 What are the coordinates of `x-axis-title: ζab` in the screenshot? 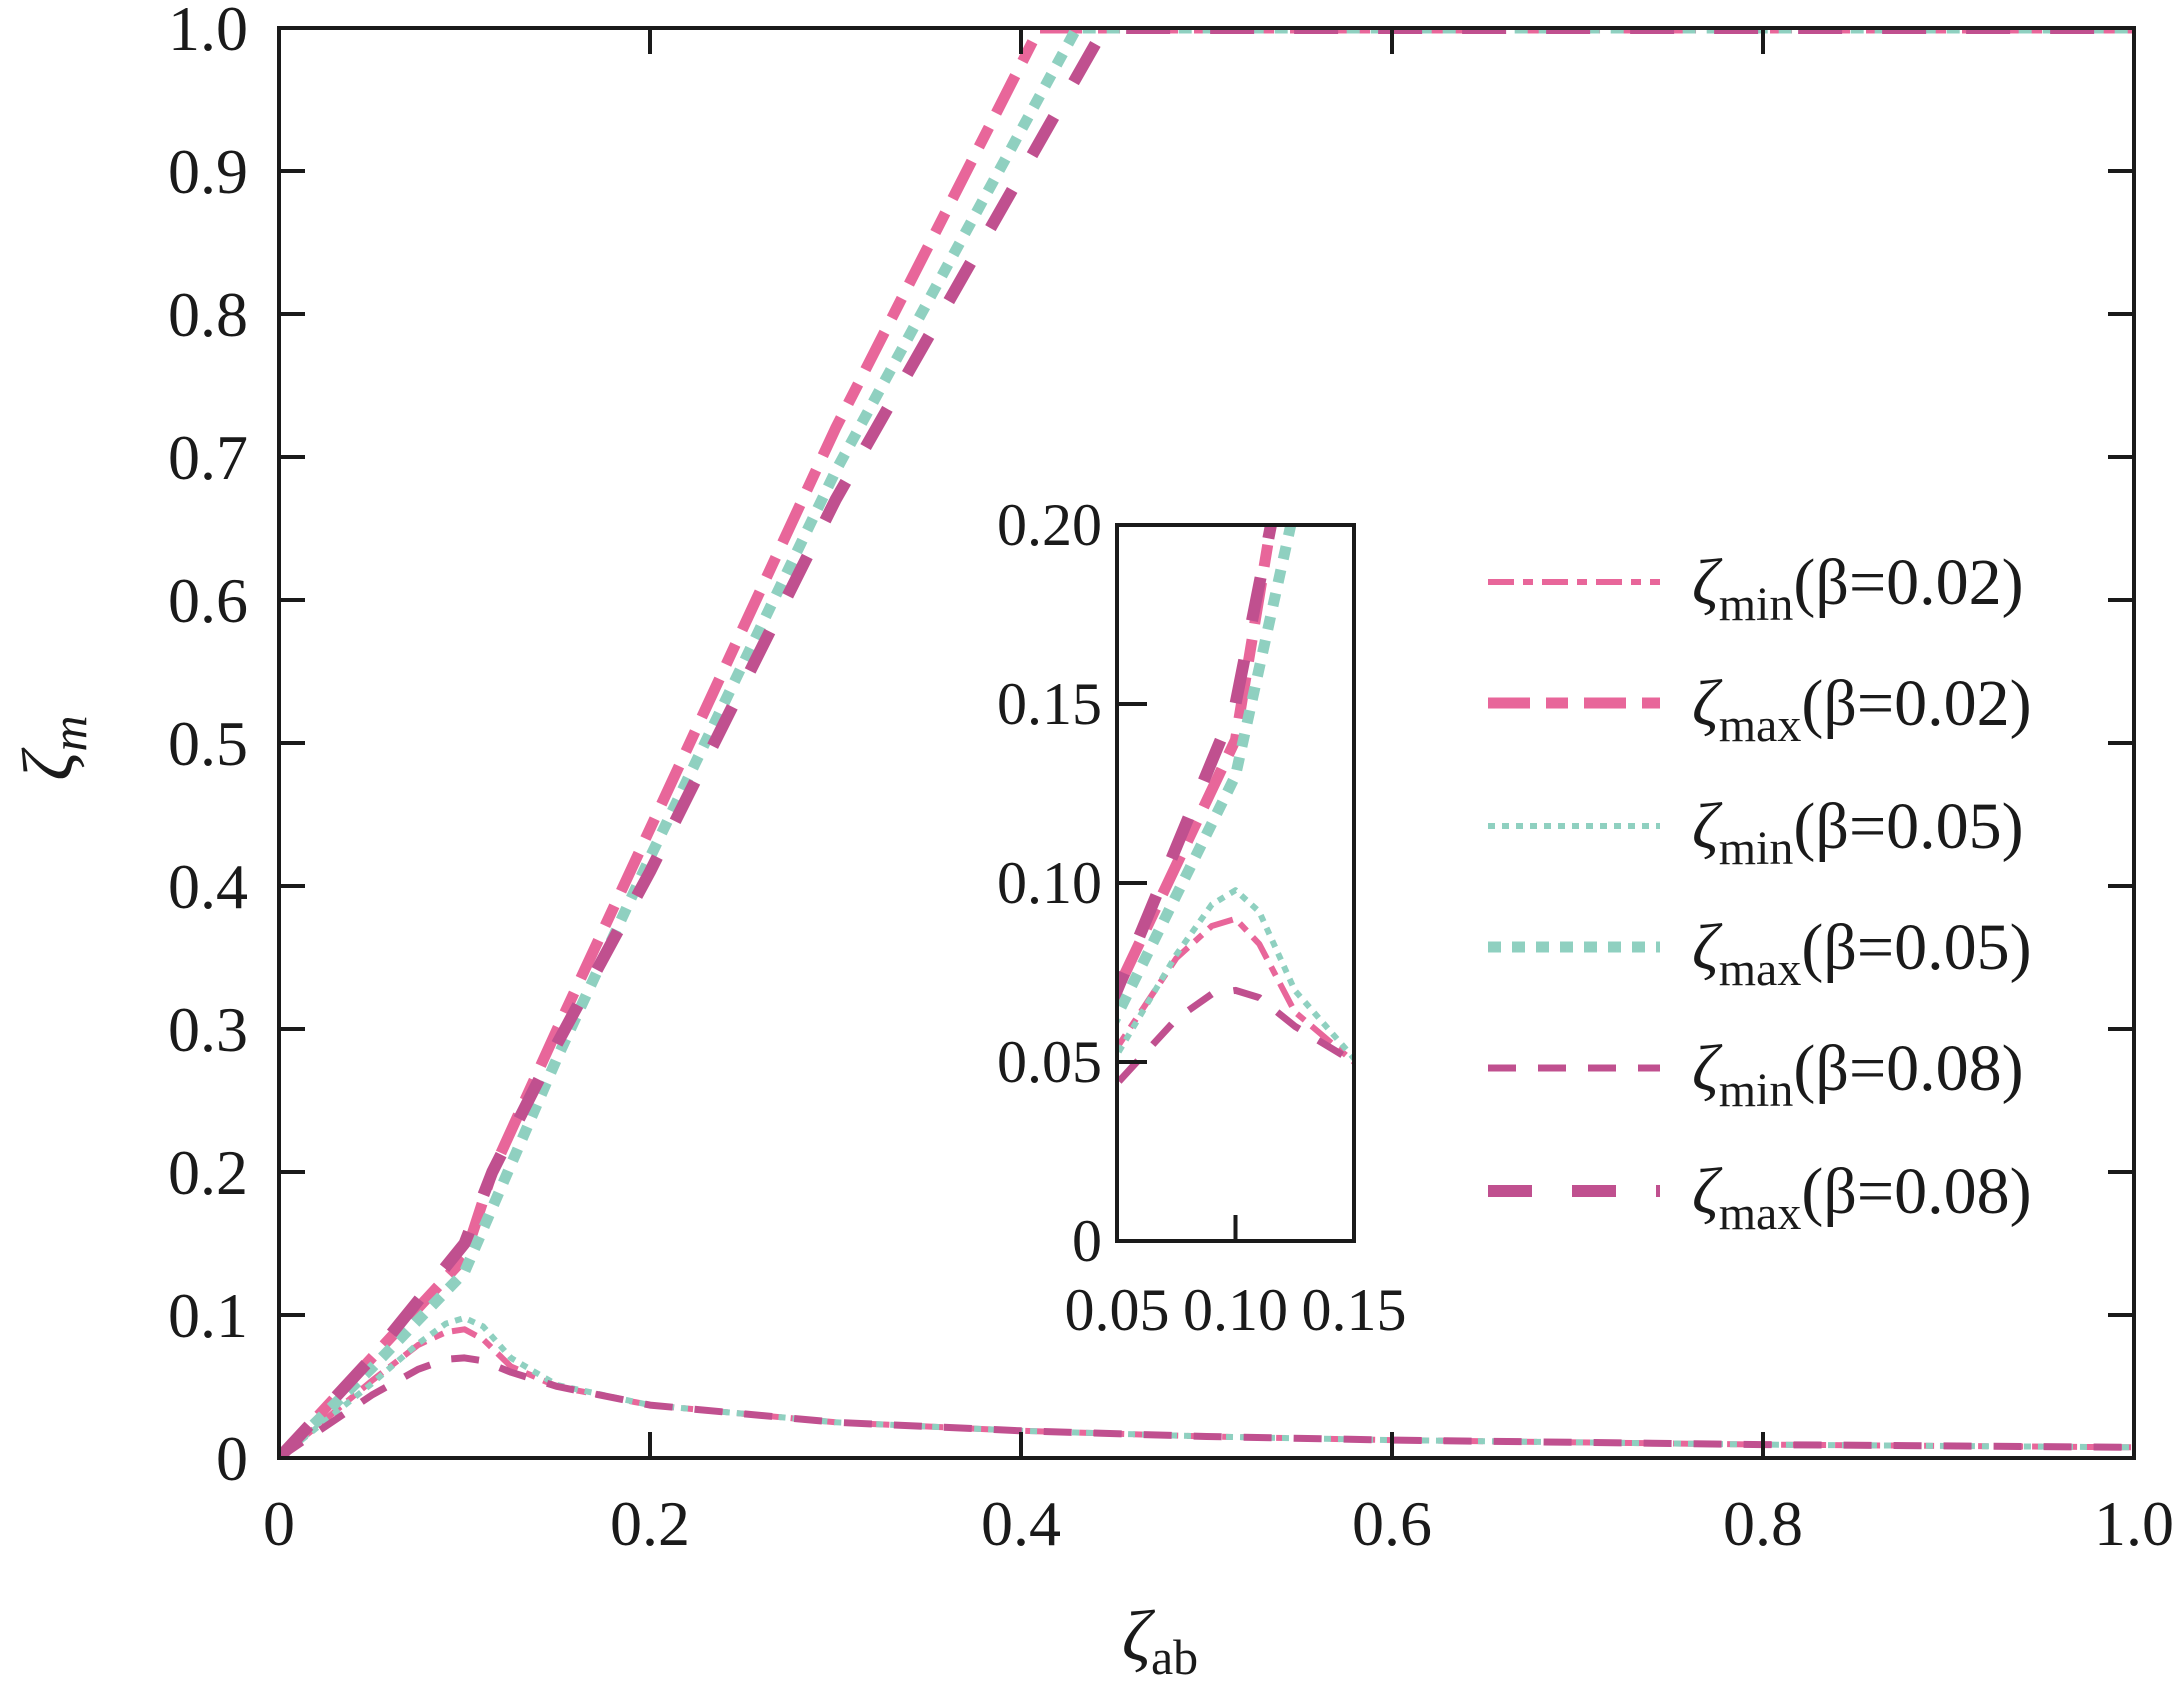 It's located at (1160, 1640).